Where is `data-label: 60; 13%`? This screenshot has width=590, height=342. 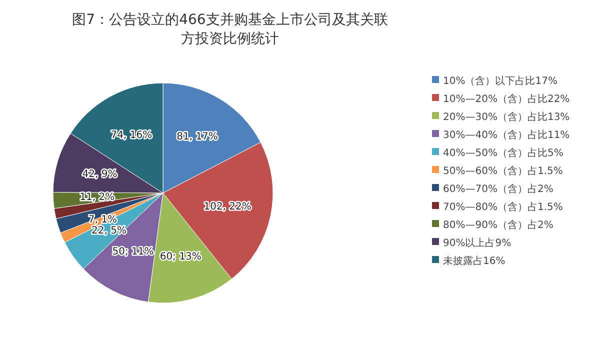 data-label: 60; 13% is located at coordinates (181, 256).